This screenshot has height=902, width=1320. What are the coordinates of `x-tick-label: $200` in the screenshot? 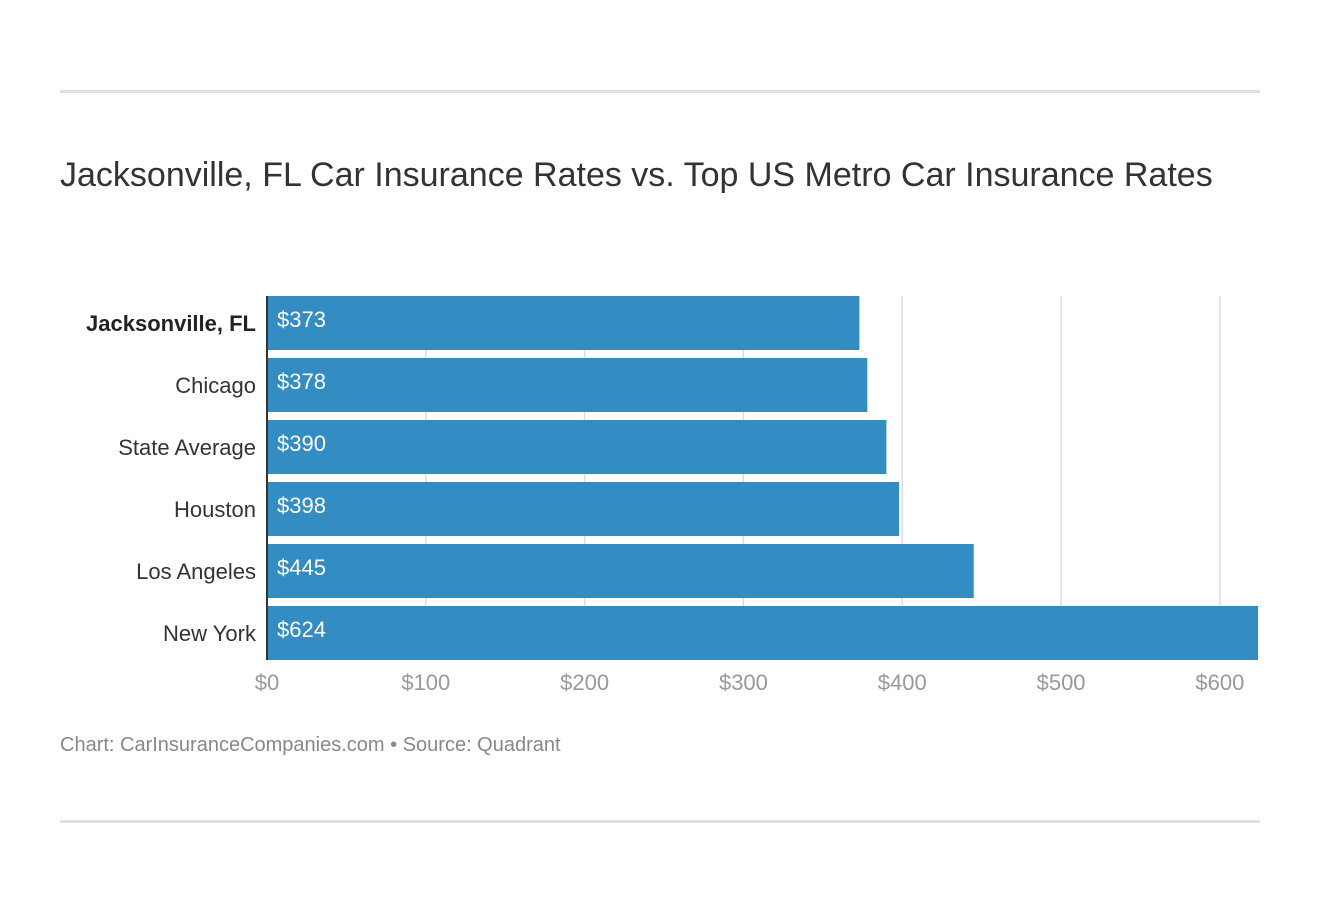 It's located at (584, 682).